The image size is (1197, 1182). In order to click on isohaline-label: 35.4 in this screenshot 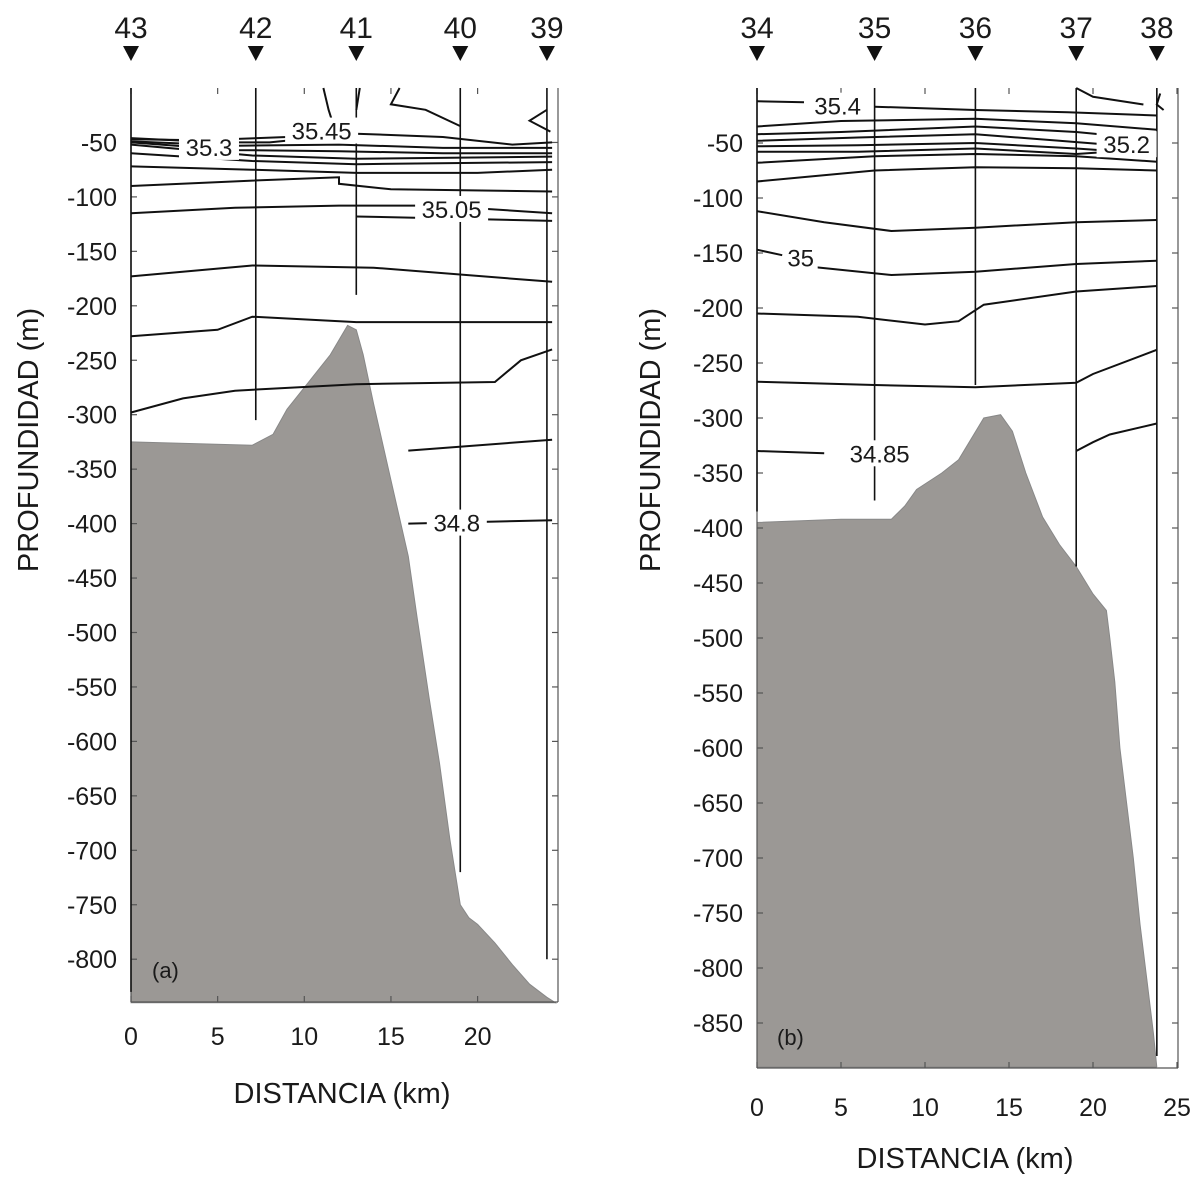, I will do `click(837, 107)`.